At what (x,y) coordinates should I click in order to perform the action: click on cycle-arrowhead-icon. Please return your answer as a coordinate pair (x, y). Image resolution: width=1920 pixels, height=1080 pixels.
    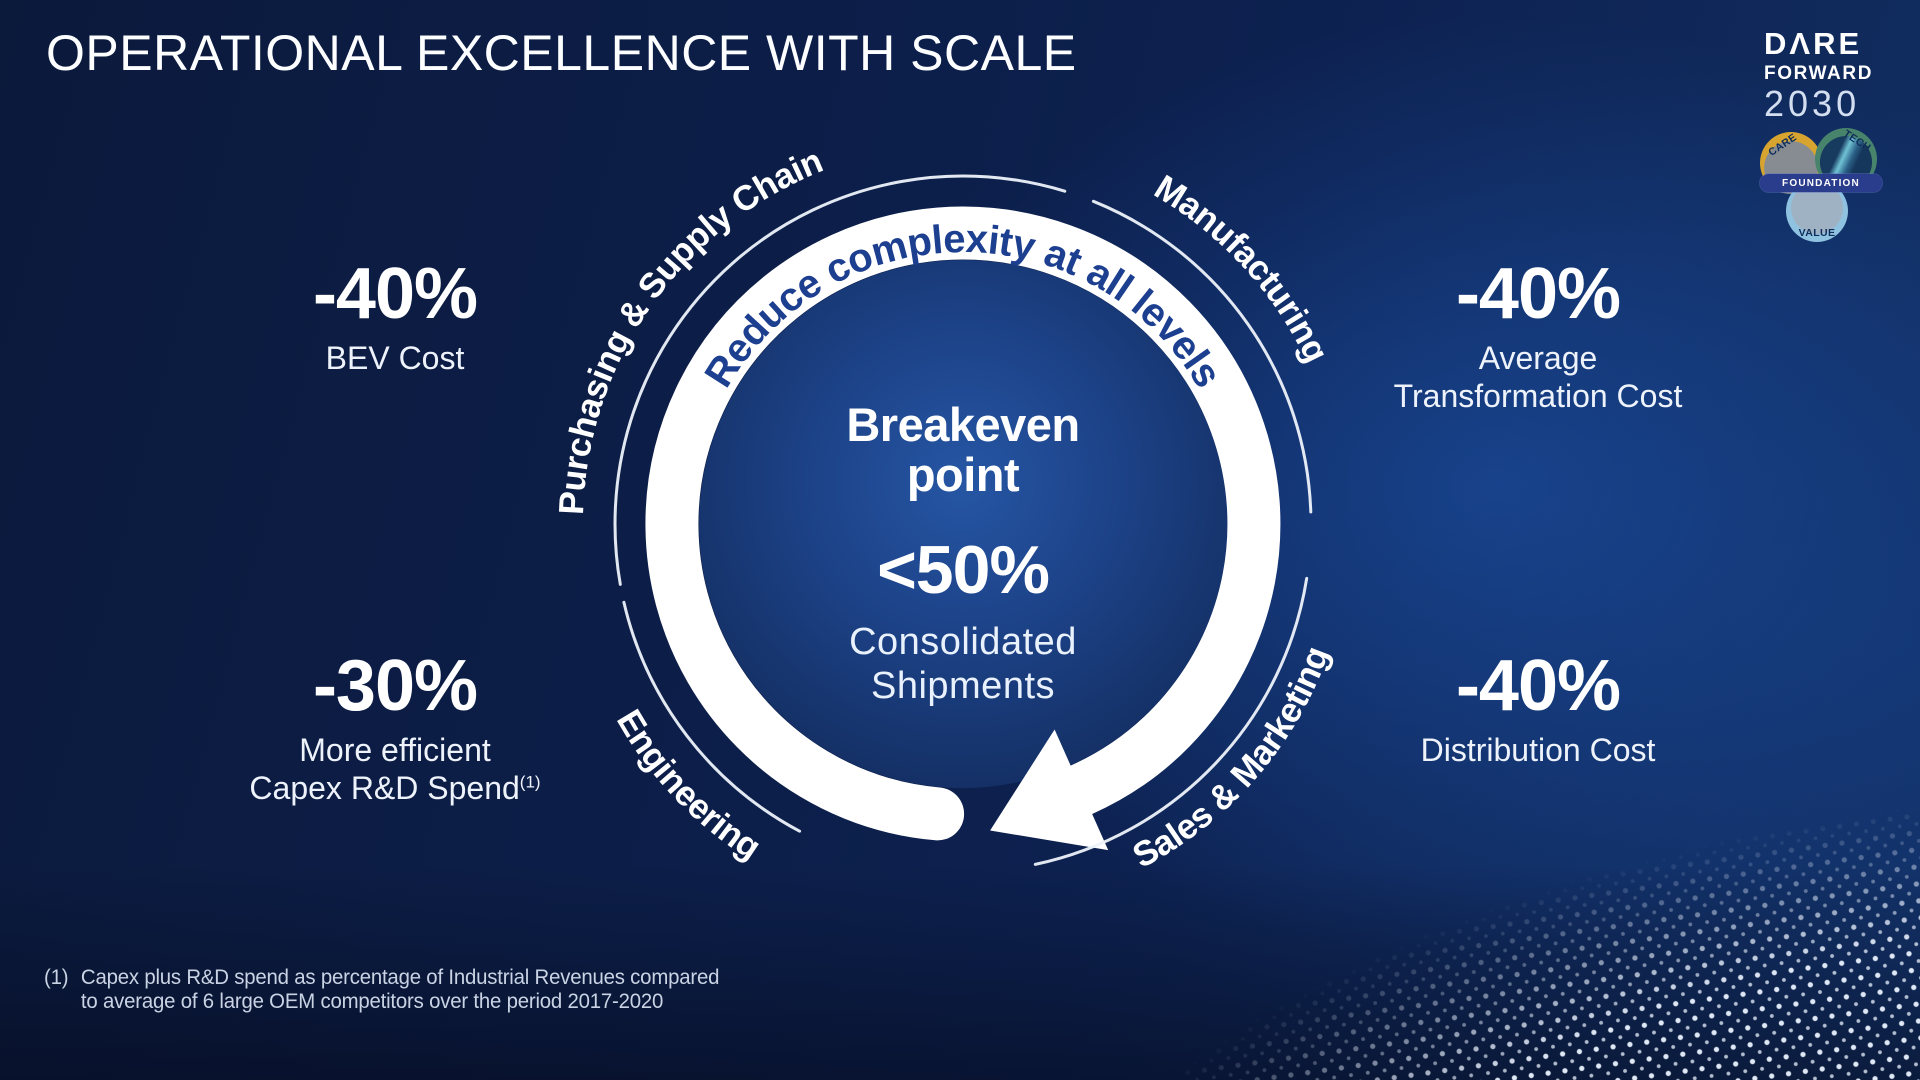
    Looking at the image, I should click on (1049, 790).